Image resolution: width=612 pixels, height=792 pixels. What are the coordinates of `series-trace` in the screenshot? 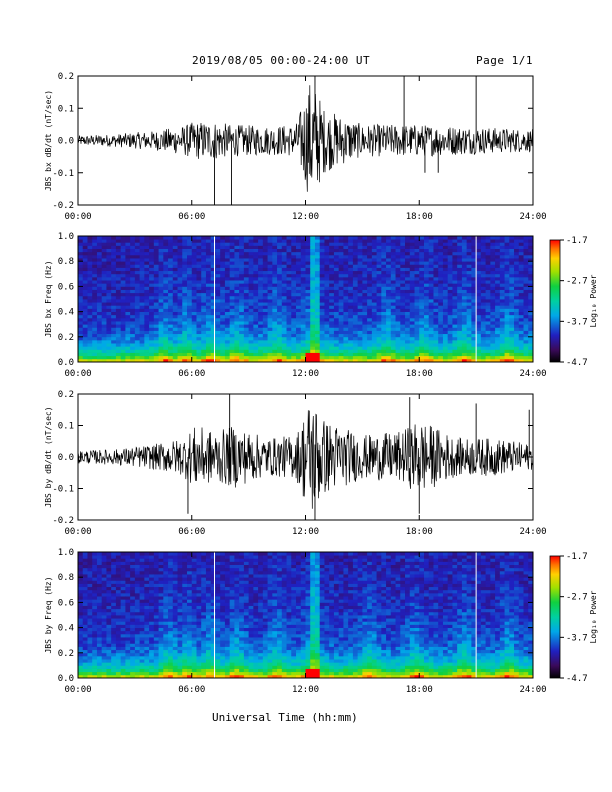 It's located at (305, 459).